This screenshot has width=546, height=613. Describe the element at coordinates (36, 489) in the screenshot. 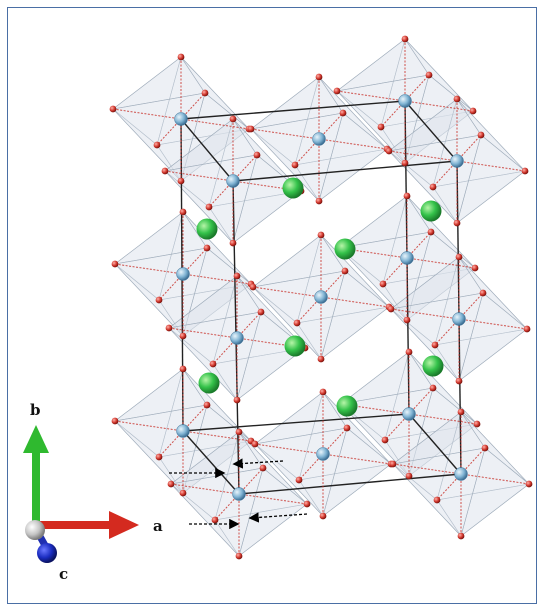

I see `b-axis-shaft` at that location.